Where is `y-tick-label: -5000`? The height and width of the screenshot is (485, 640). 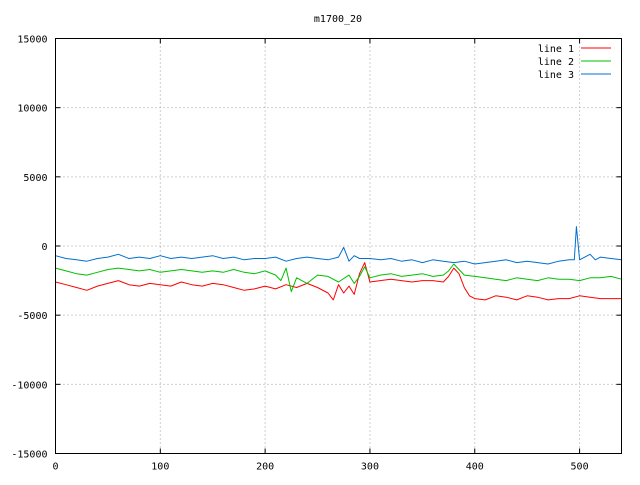 y-tick-label: -5000 is located at coordinates (32, 316).